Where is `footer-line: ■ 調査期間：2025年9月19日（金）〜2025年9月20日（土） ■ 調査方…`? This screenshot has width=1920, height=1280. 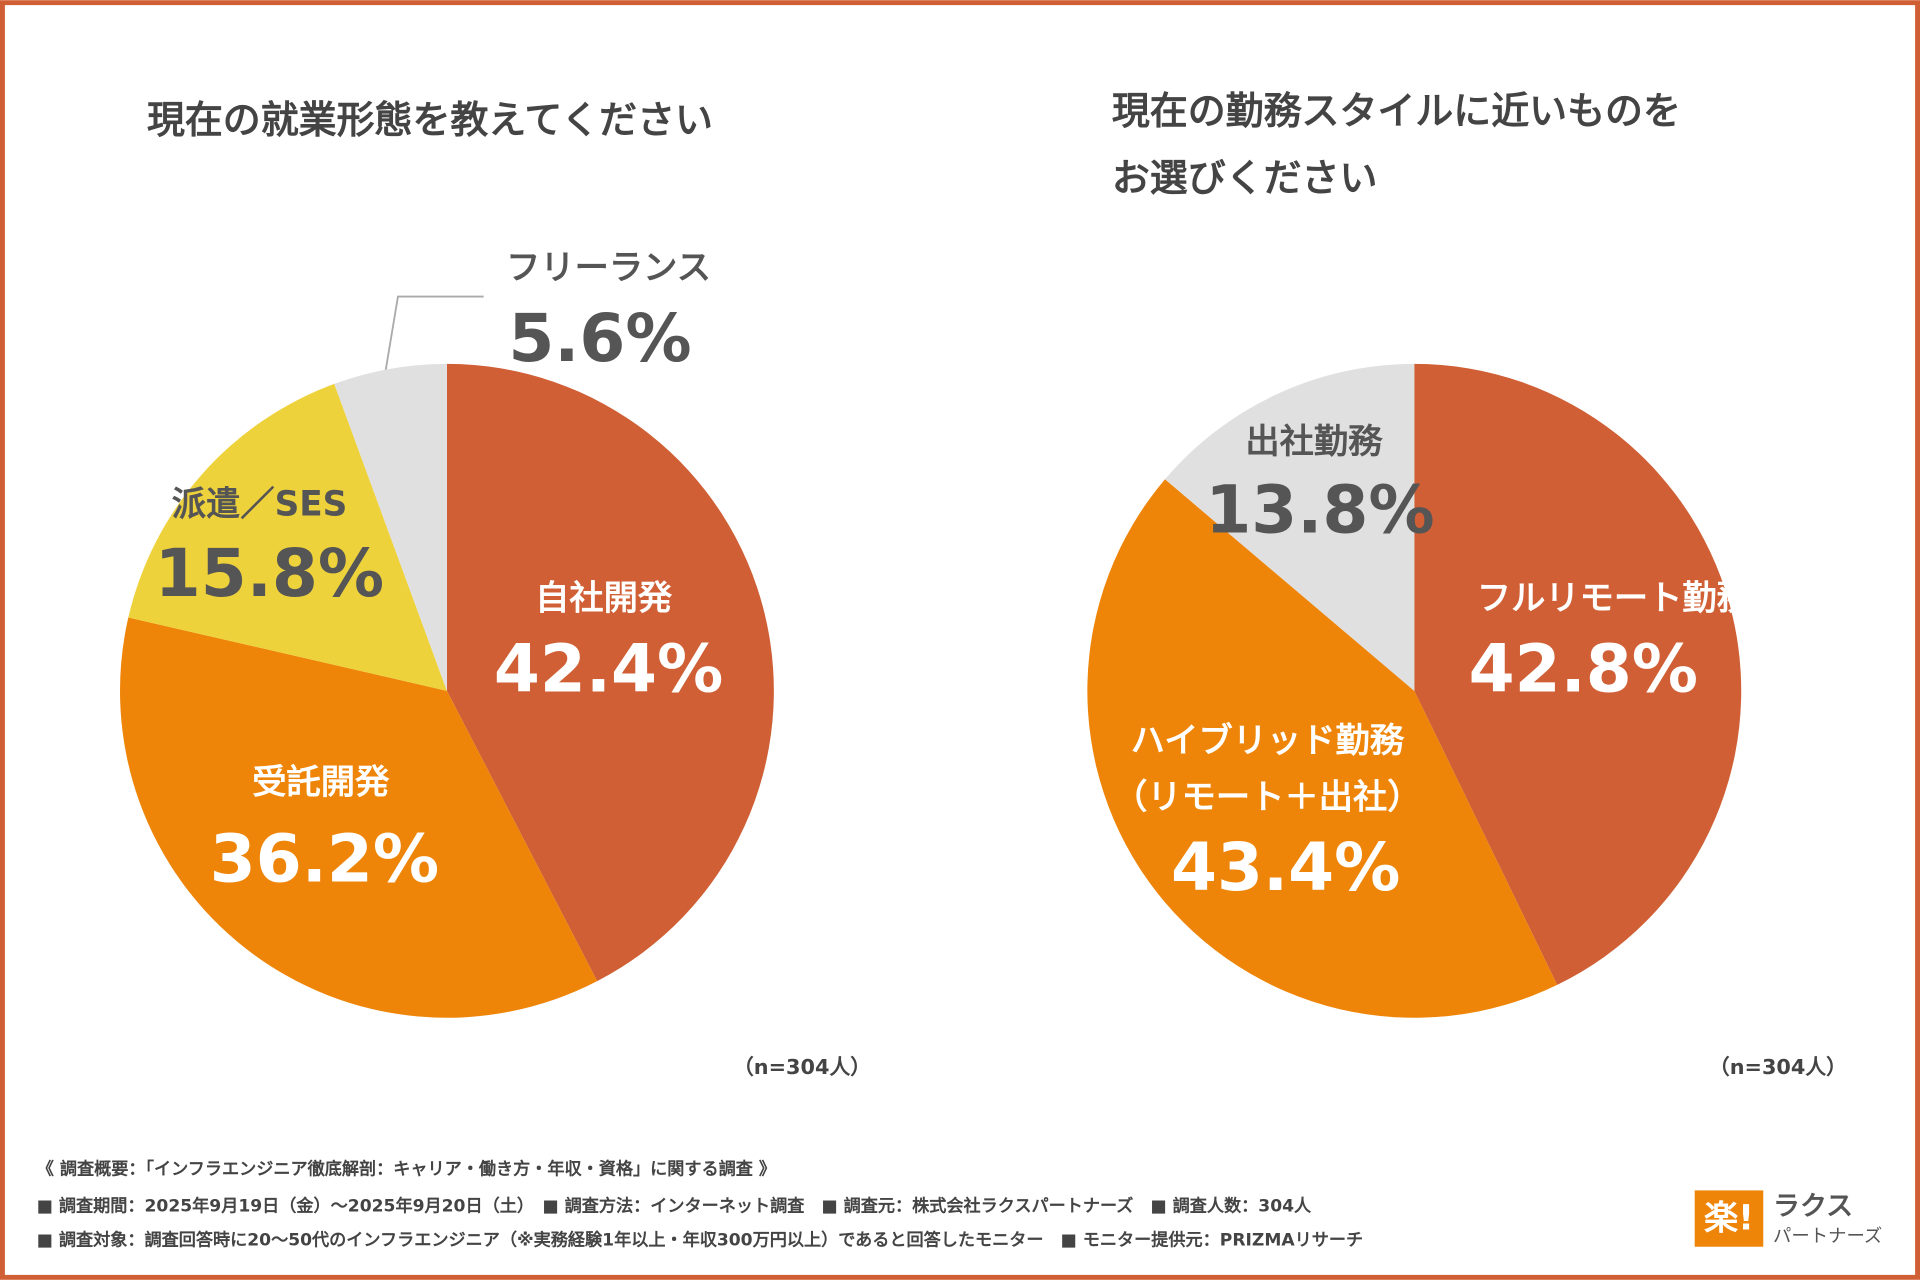 footer-line: ■ 調査期間：2025年9月19日（金）〜2025年9月20日（土） ■ 調査方… is located at coordinates (674, 1205).